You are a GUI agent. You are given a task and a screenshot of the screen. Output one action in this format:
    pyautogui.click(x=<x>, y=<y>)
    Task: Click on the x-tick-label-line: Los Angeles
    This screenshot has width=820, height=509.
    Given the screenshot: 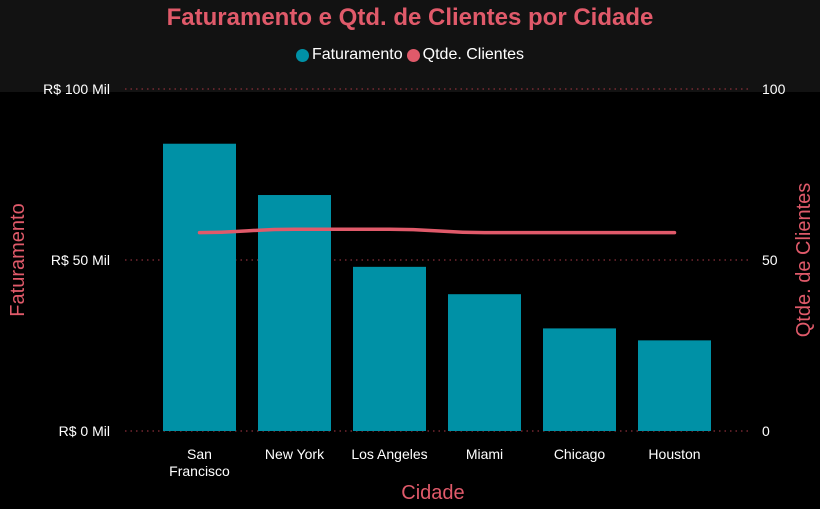 What is the action you would take?
    pyautogui.click(x=389, y=454)
    